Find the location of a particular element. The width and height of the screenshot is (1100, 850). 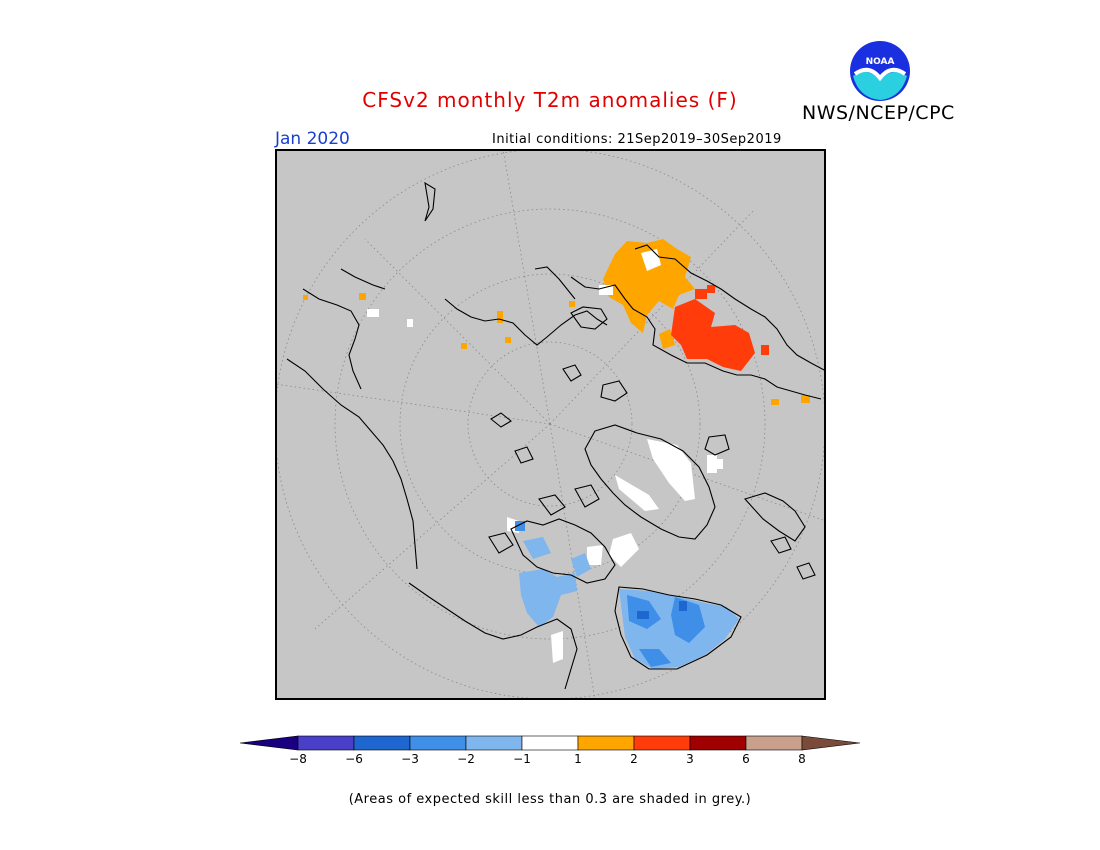

color-legend: −8 −6 −3 −2 −1 1 2 3 6 8 is located at coordinates (550, 750).